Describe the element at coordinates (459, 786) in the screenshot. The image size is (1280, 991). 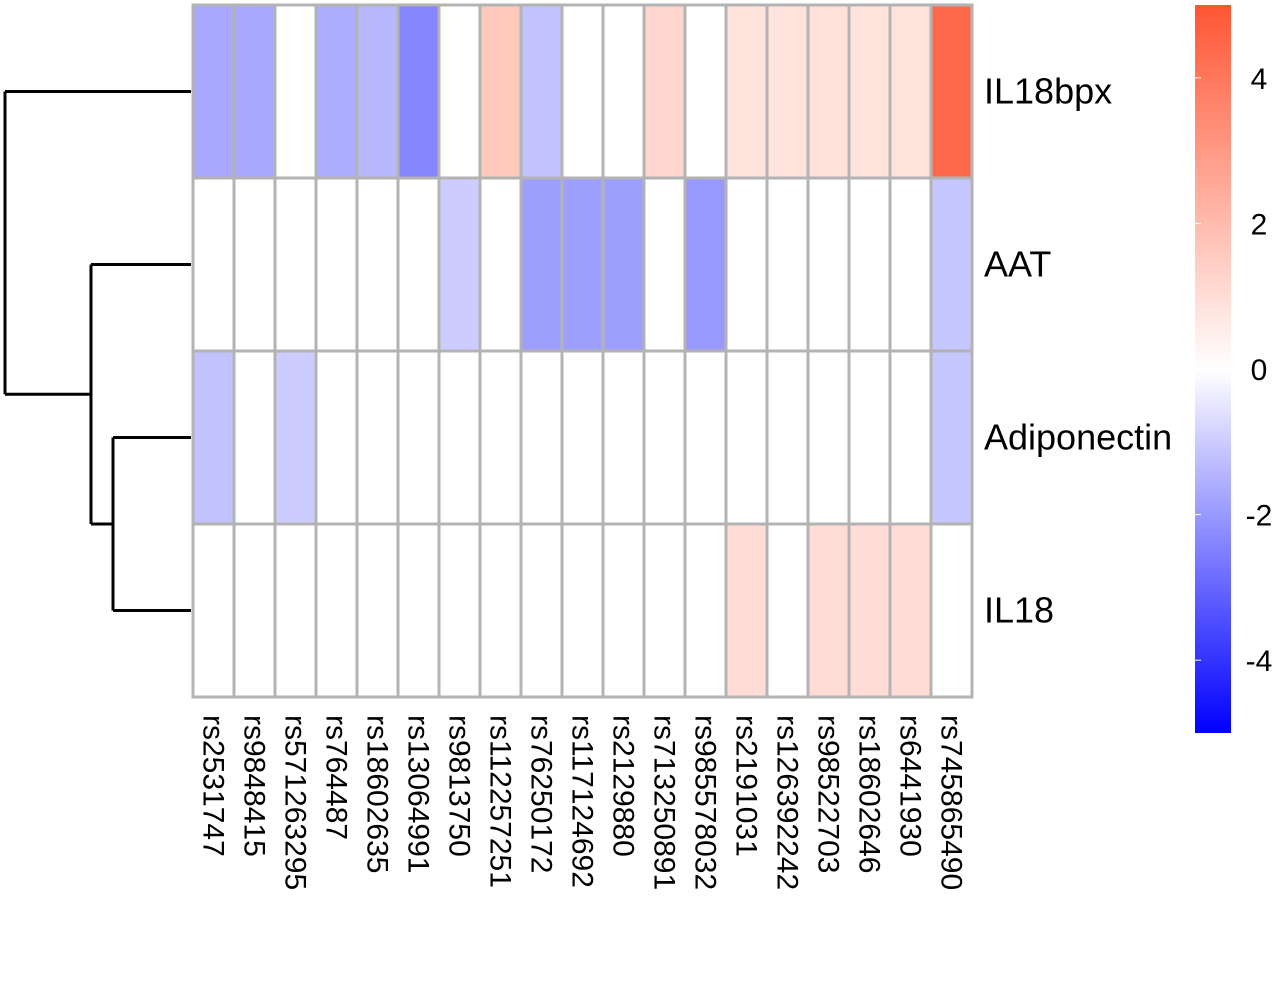
I see `column-label: rs9813750` at that location.